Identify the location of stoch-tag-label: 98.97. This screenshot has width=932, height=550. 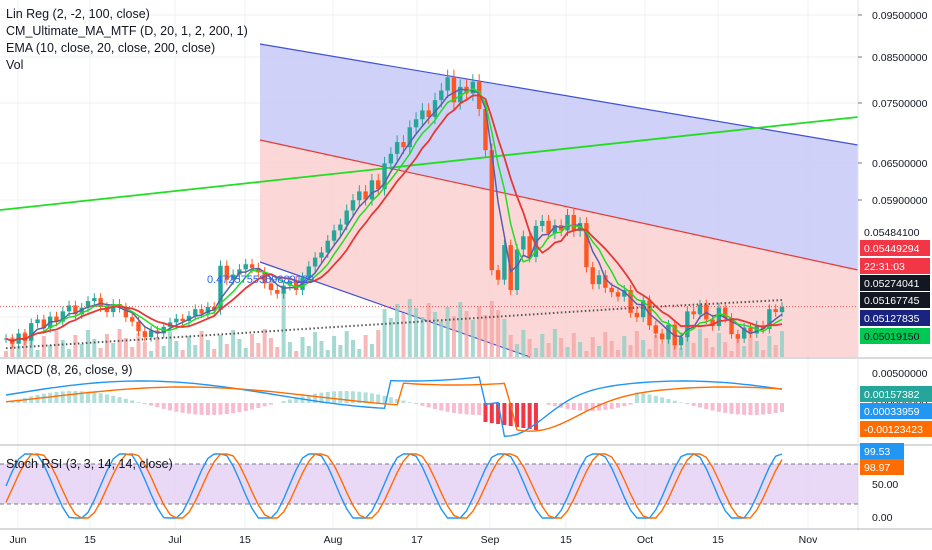
(877, 468).